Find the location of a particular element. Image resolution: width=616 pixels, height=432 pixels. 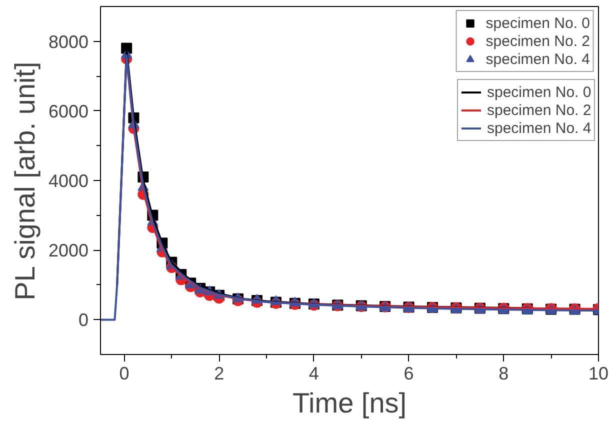

x-tick-label: 0 is located at coordinates (124, 374).